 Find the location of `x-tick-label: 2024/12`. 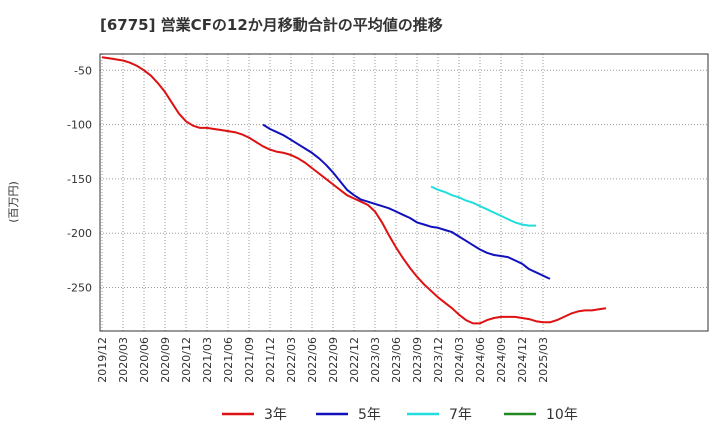

x-tick-label: 2024/12 is located at coordinates (522, 360).